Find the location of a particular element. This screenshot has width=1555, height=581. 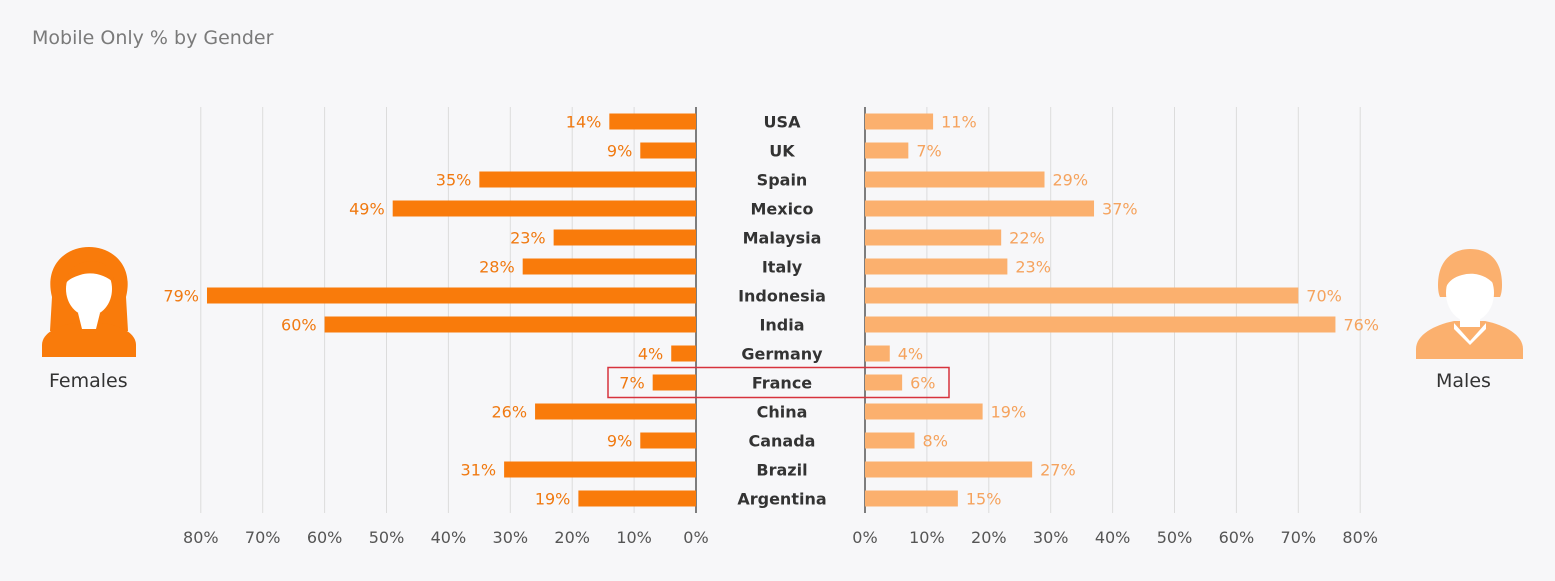

tick-label-left: 10% is located at coordinates (634, 537).